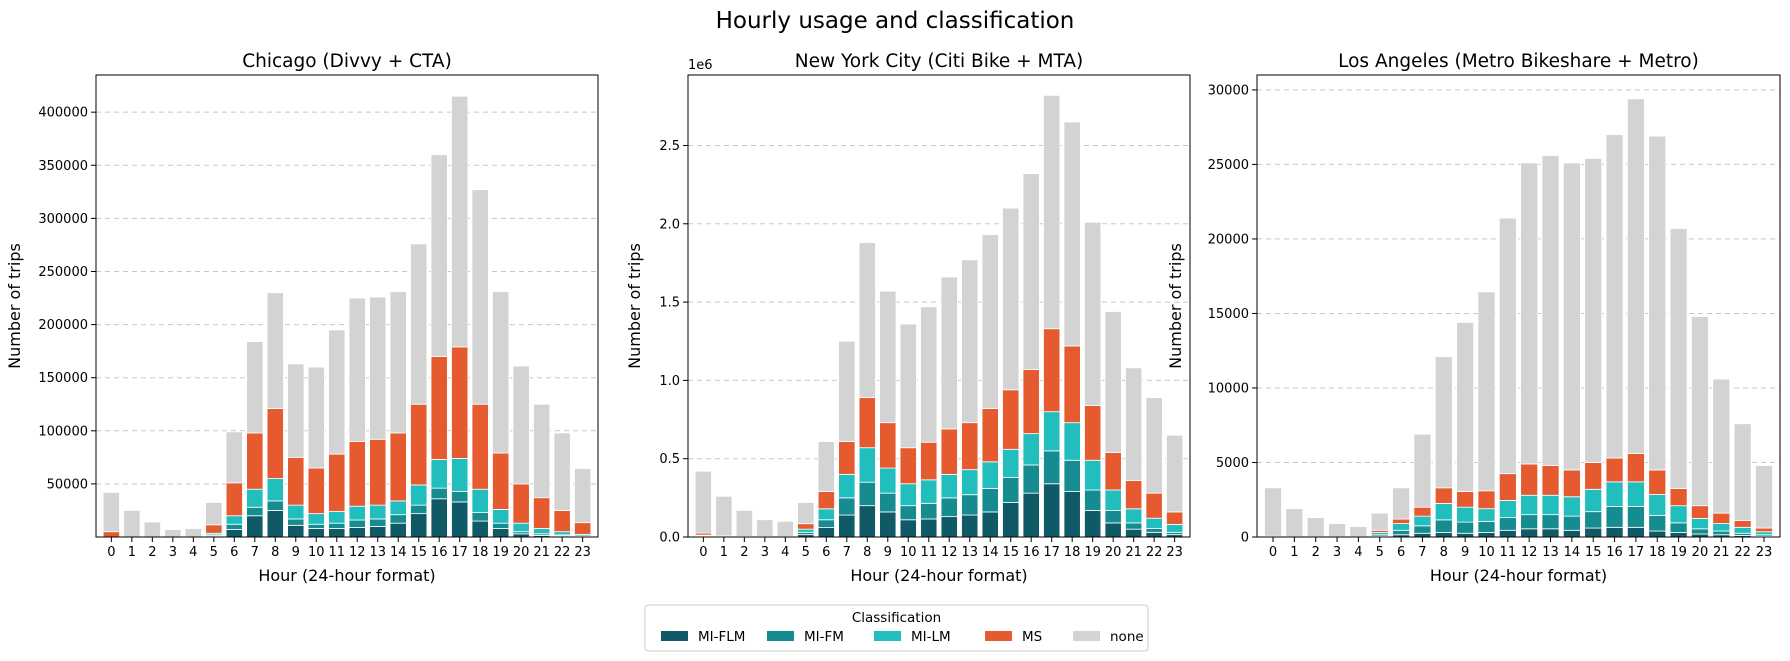 Image resolution: width=1790 pixels, height=661 pixels. What do you see at coordinates (1401, 552) in the screenshot?
I see `x-tick-label: 6` at bounding box center [1401, 552].